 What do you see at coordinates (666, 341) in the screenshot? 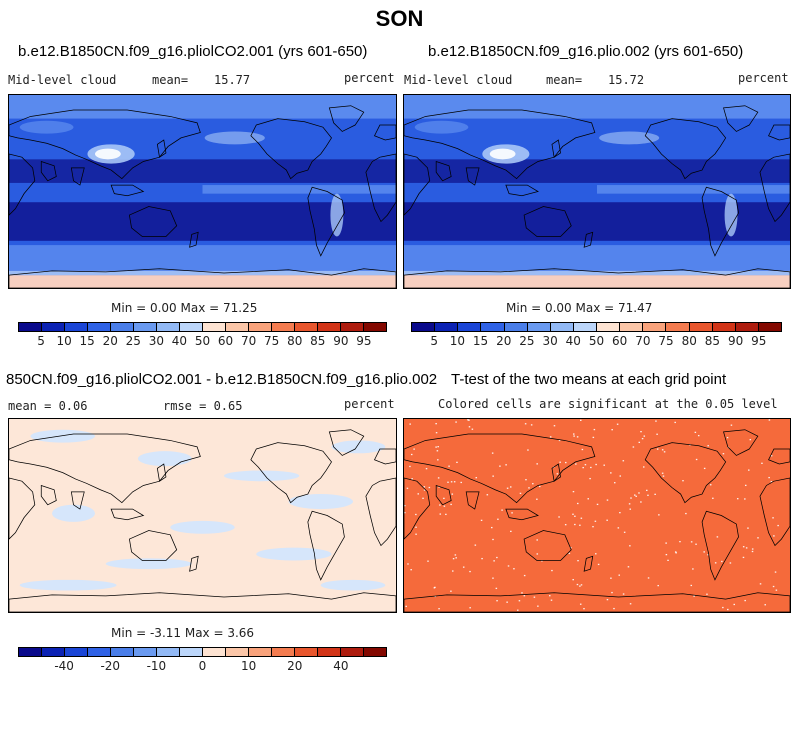
I see `colorbar-tick-label: 75` at bounding box center [666, 341].